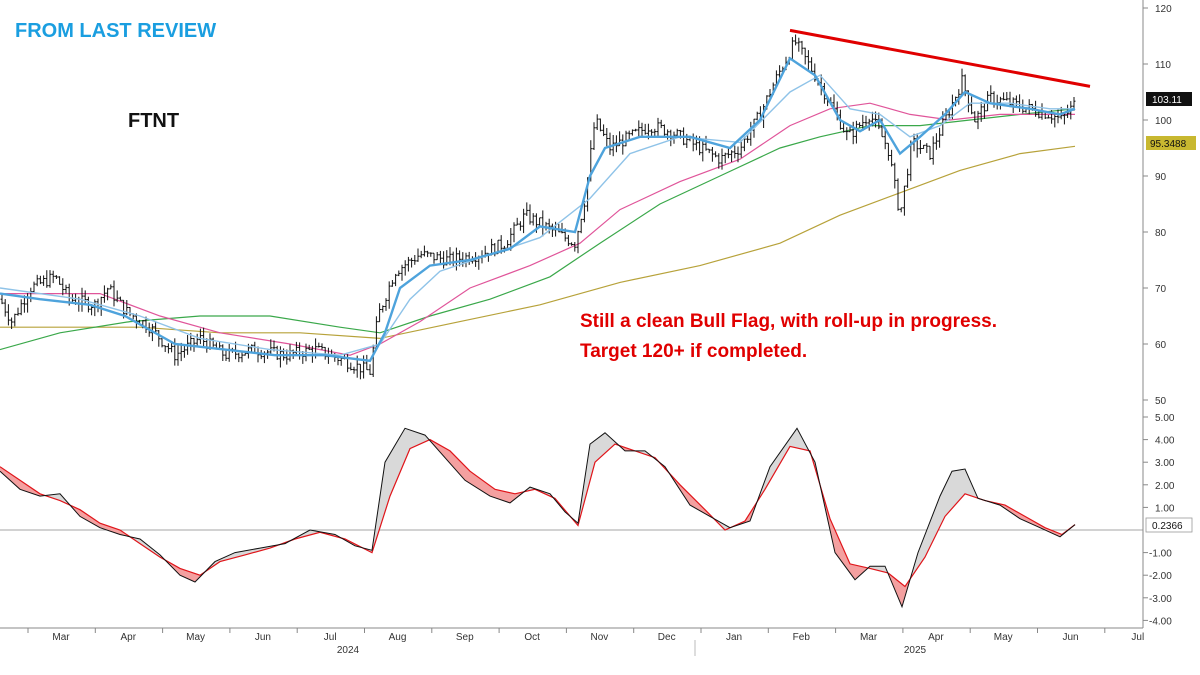 This screenshot has height=675, width=1200. Describe the element at coordinates (802, 637) in the screenshot. I see `month-label: Feb` at that location.